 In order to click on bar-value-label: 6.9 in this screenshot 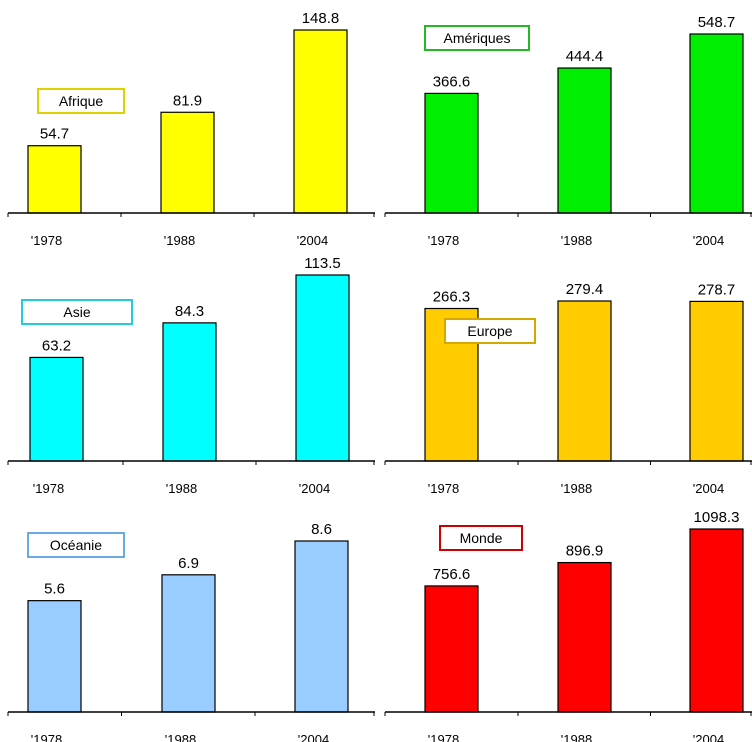, I will do `click(188, 563)`.